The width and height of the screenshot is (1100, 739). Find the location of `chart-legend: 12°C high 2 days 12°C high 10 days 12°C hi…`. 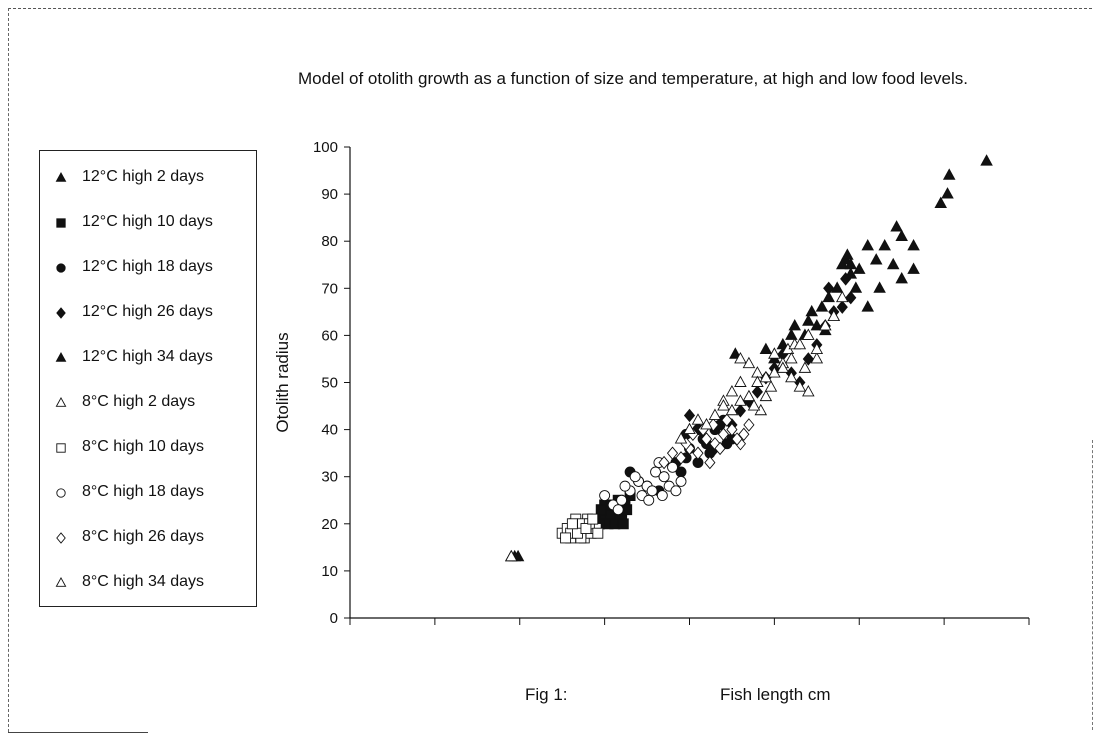

chart-legend: 12°C high 2 days 12°C high 10 days 12°C hi… is located at coordinates (148, 378).